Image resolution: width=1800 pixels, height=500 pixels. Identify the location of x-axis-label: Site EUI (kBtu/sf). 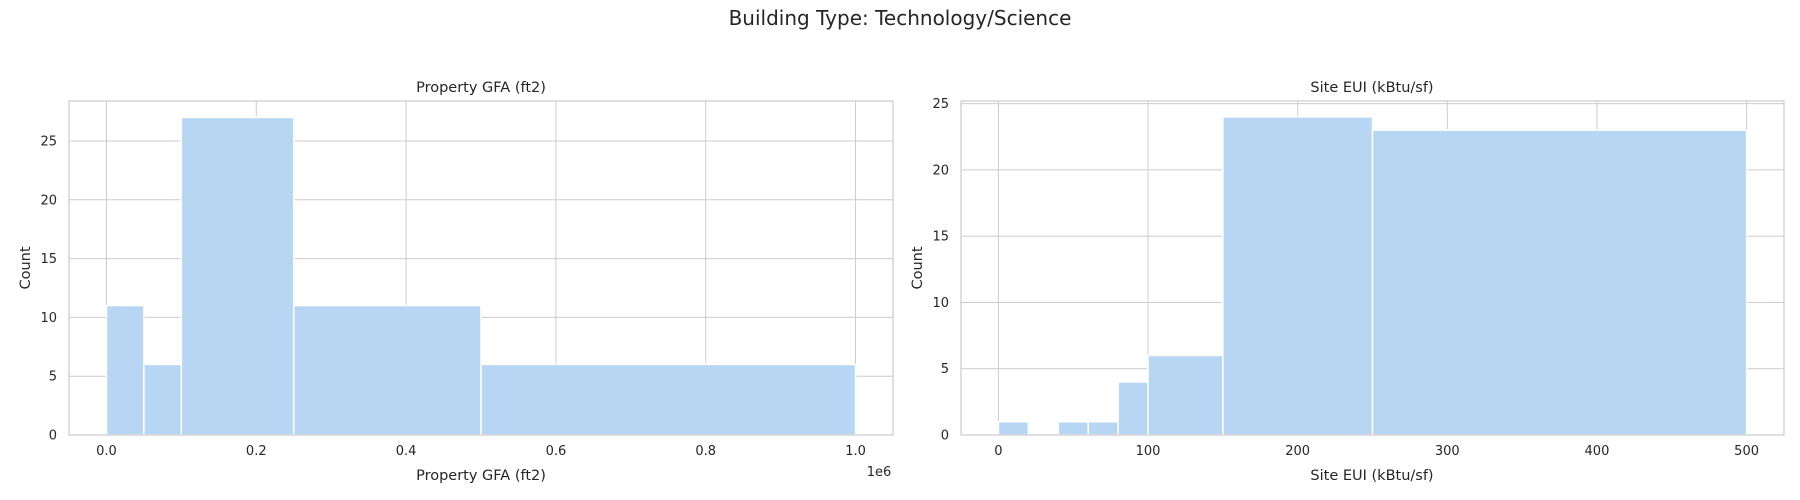
(1371, 476).